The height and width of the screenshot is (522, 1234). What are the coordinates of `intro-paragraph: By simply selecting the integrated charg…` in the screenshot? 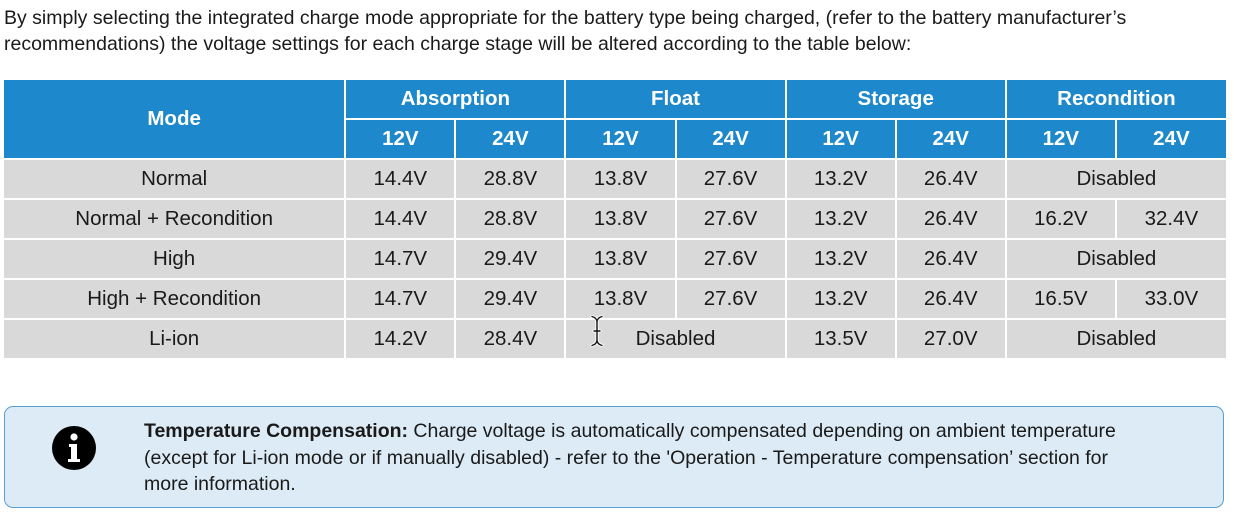 It's located at (565, 31).